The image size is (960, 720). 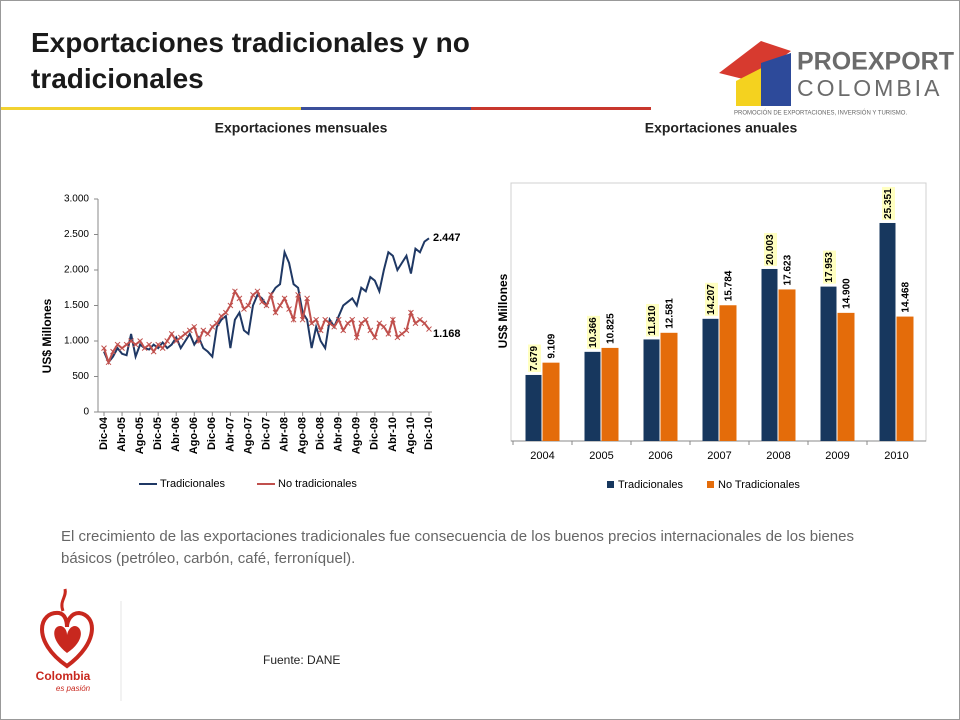 I want to click on brand-tagline: es pasión, so click(x=73, y=688).